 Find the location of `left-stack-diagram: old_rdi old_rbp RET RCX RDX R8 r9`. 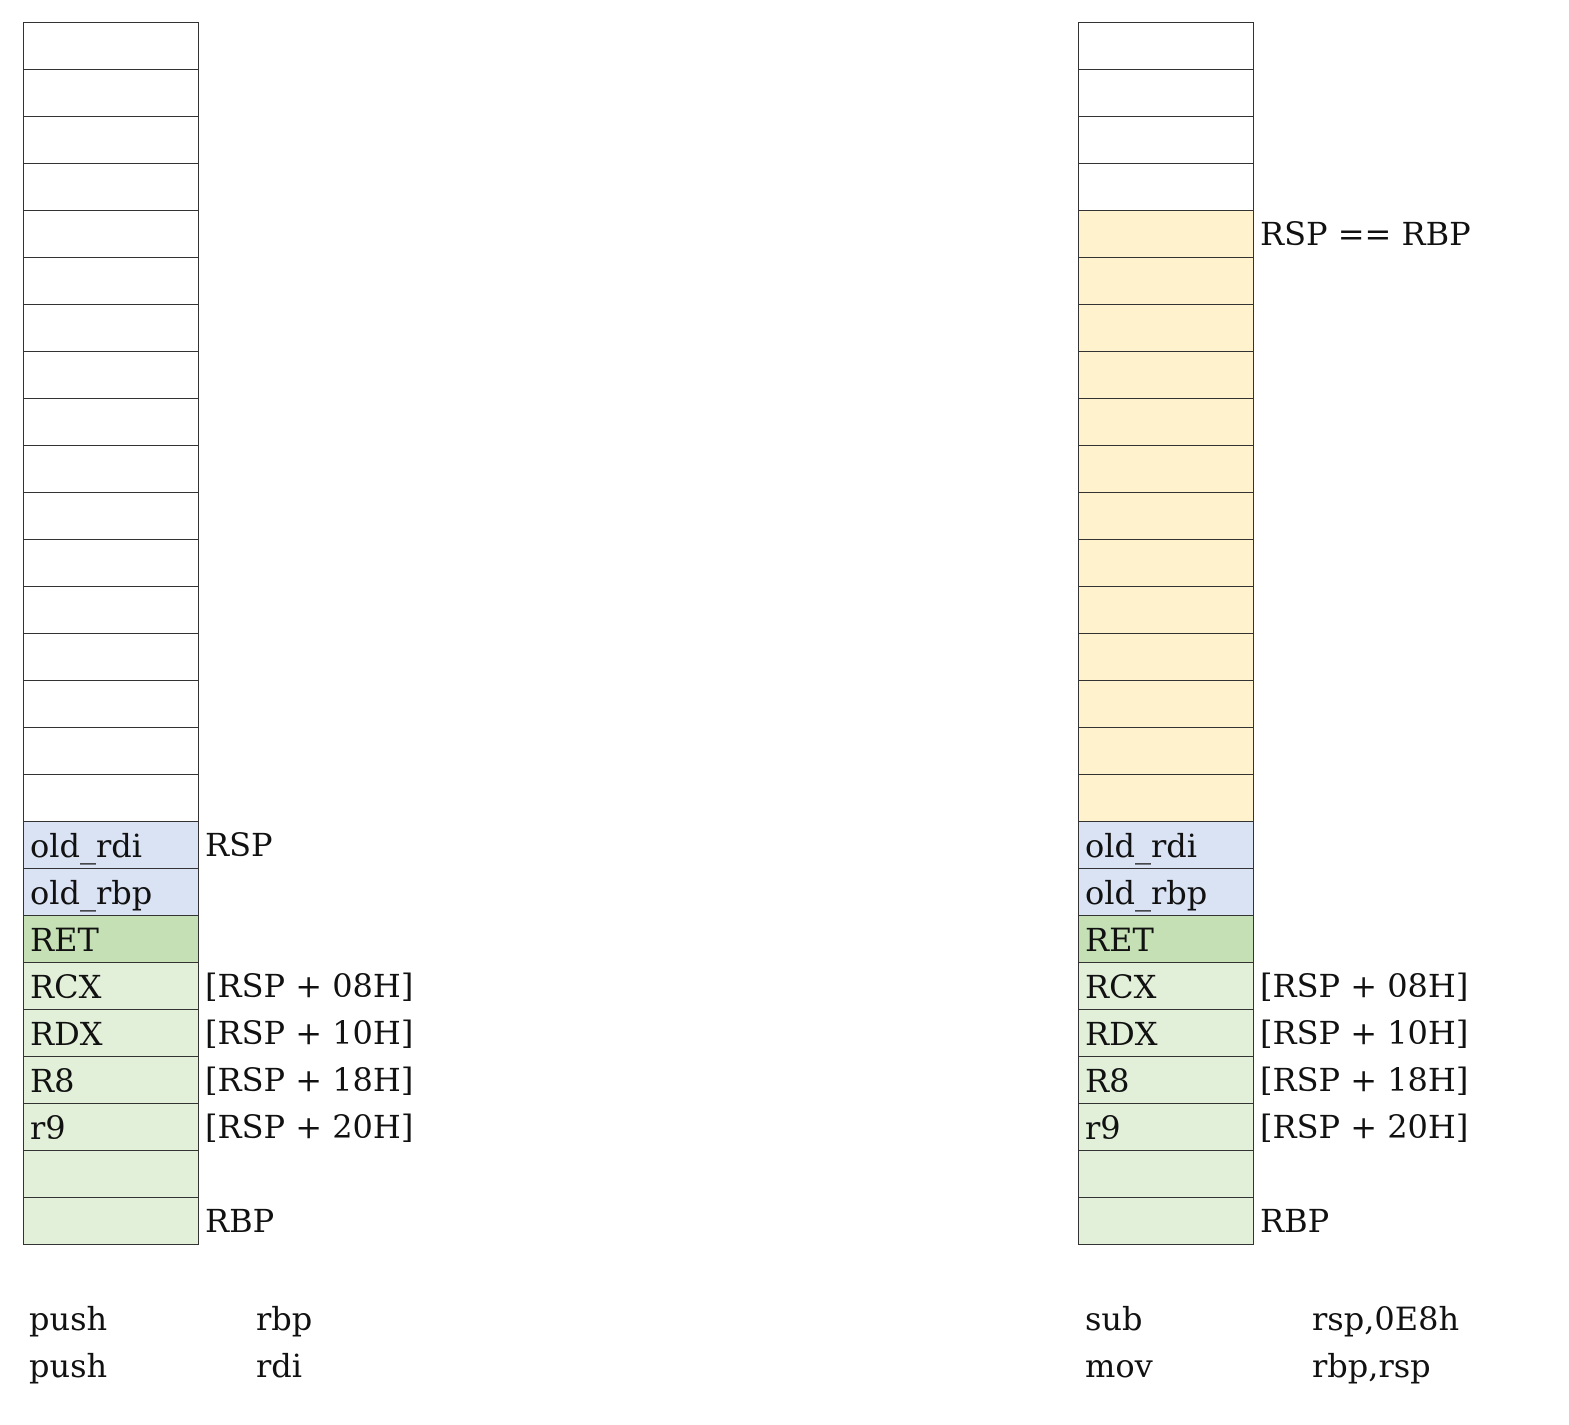

left-stack-diagram: old_rdi old_rbp RET RCX RDX R8 r9 is located at coordinates (111, 633).